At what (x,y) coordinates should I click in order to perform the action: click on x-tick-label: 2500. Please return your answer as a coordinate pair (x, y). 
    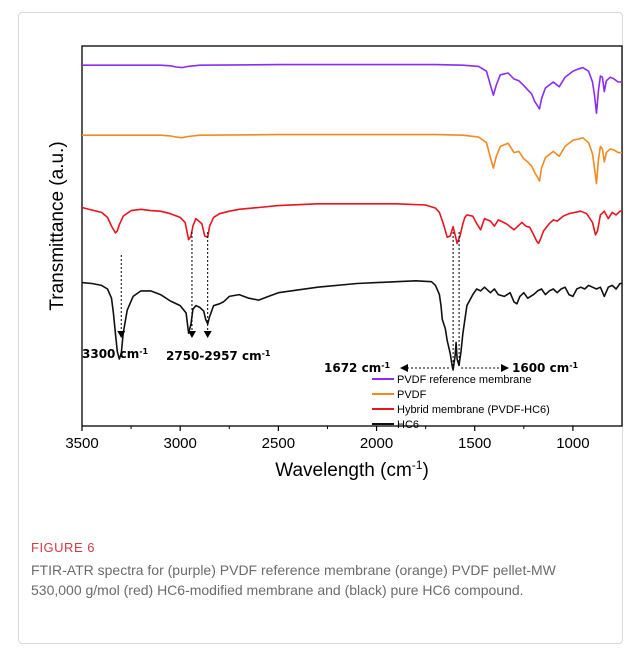
    Looking at the image, I should click on (278, 443).